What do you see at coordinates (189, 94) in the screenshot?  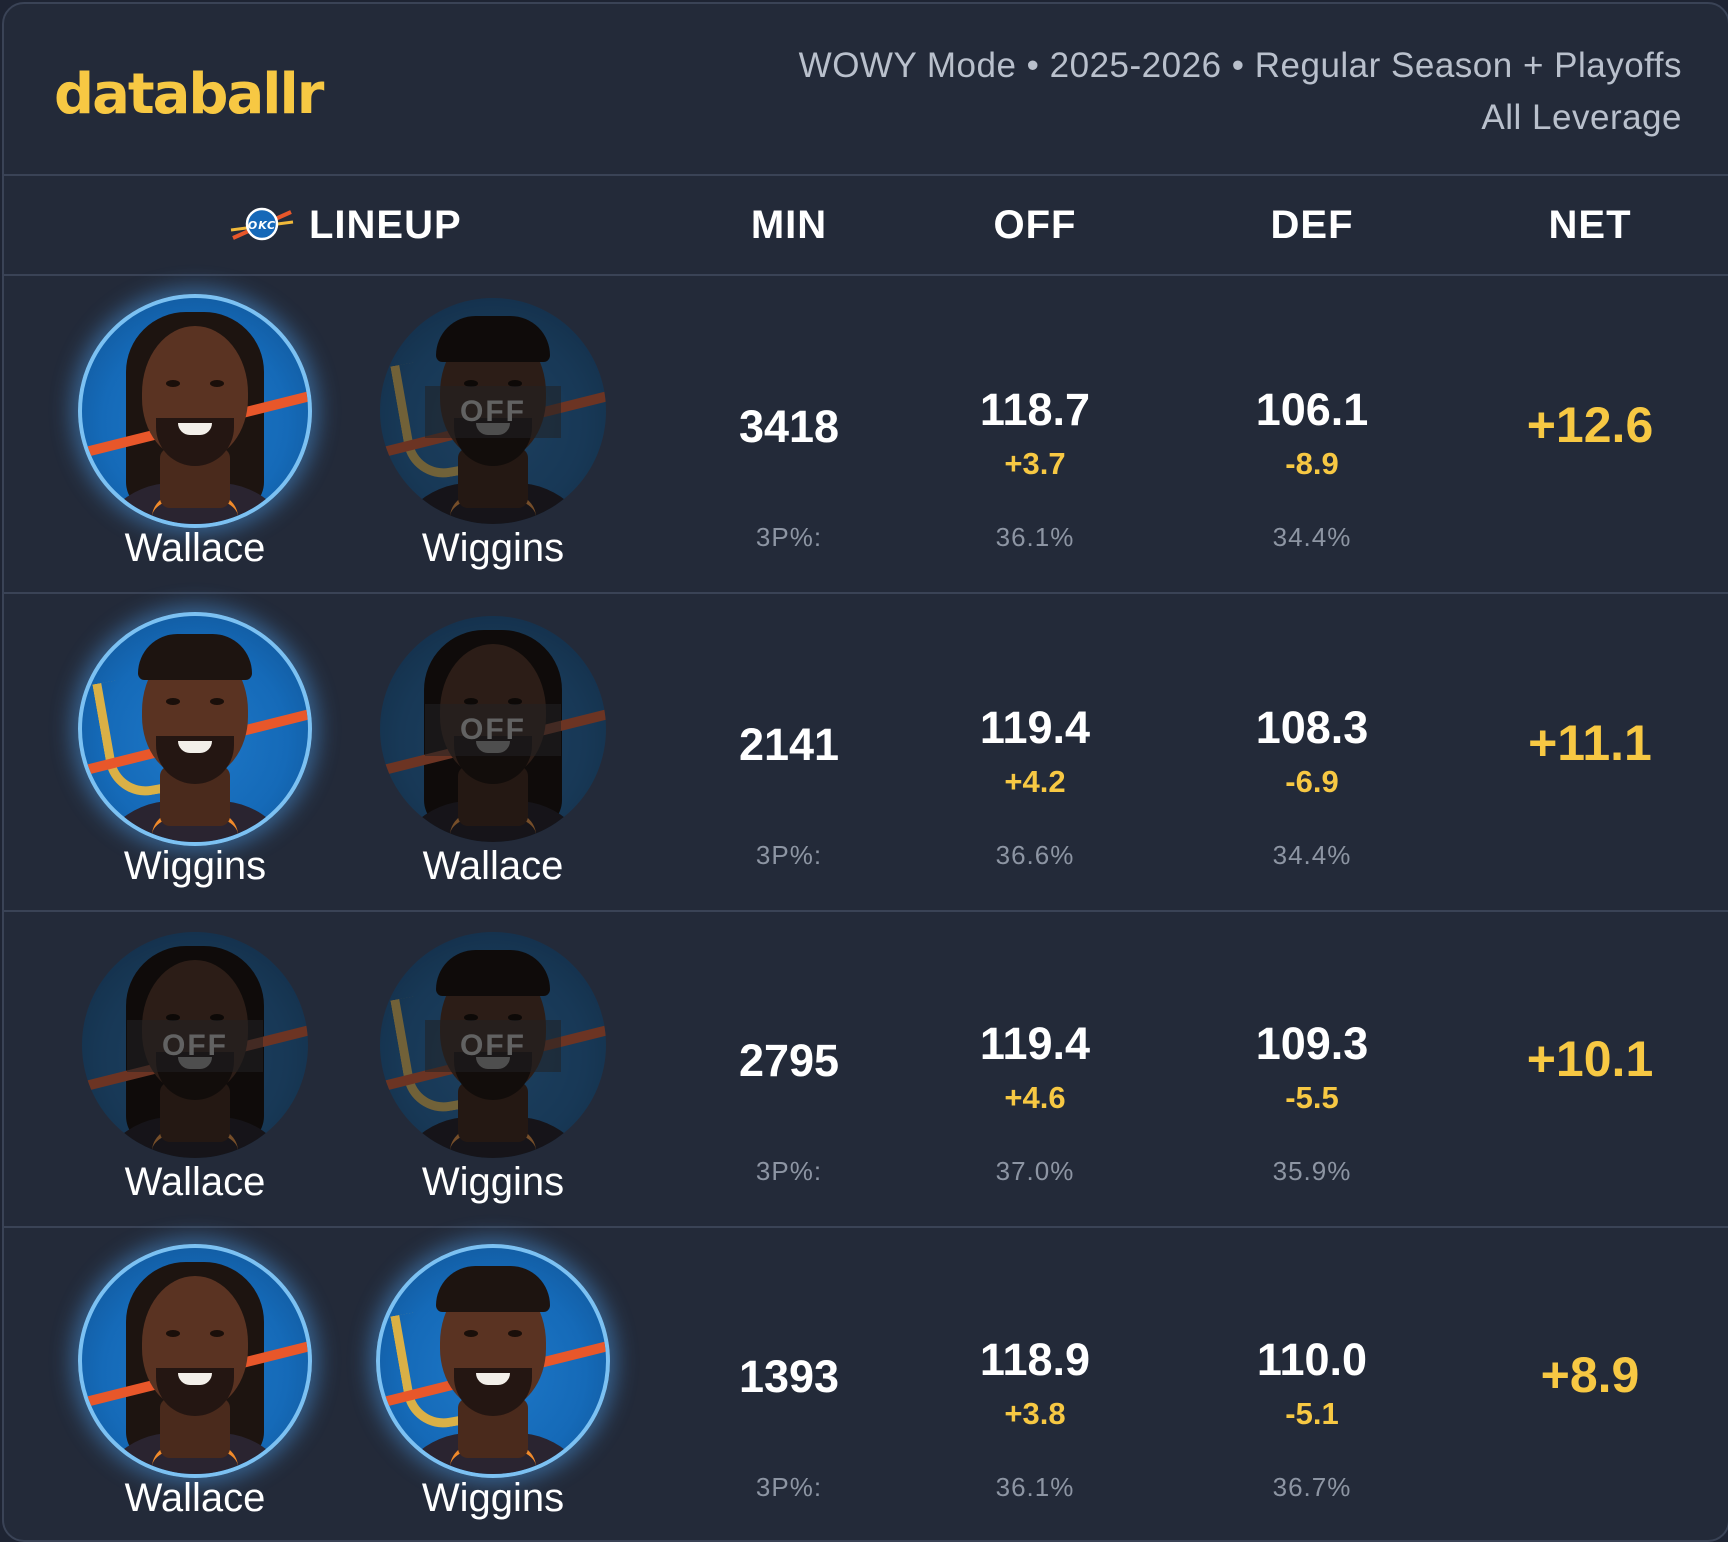 I see `databallr-logo: databallr` at bounding box center [189, 94].